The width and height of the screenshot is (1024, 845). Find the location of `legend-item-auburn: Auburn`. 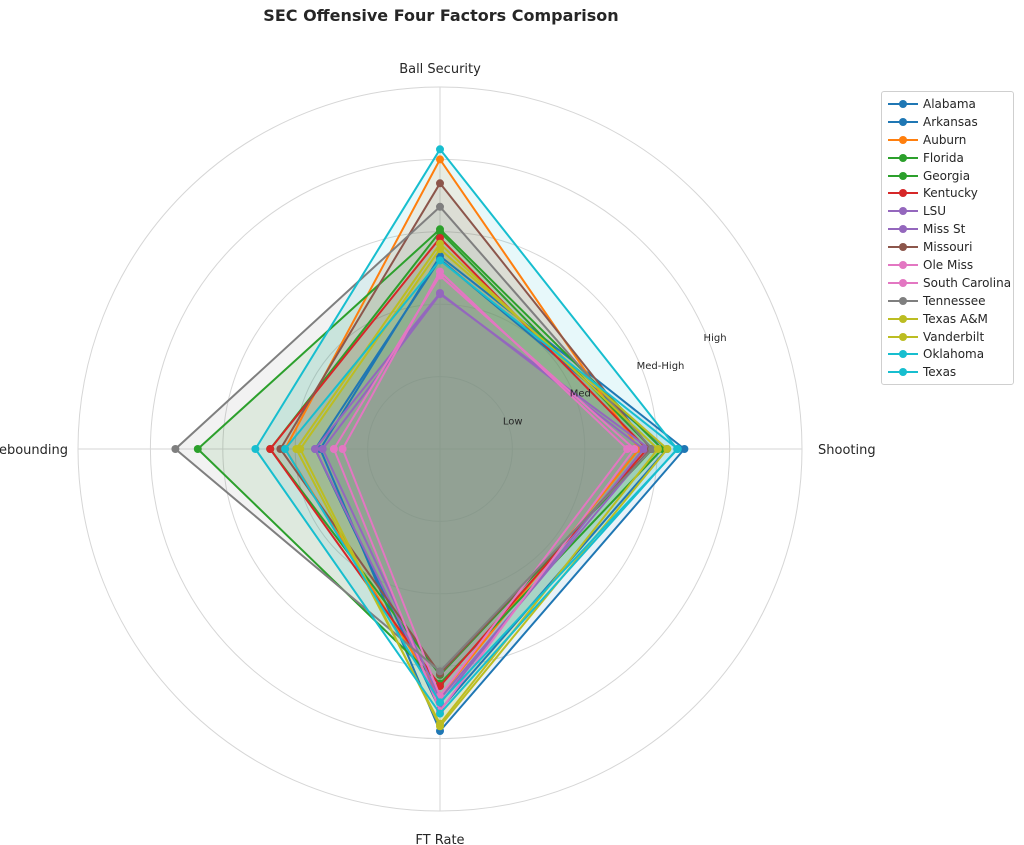

legend-item-auburn: Auburn is located at coordinates (947, 140).